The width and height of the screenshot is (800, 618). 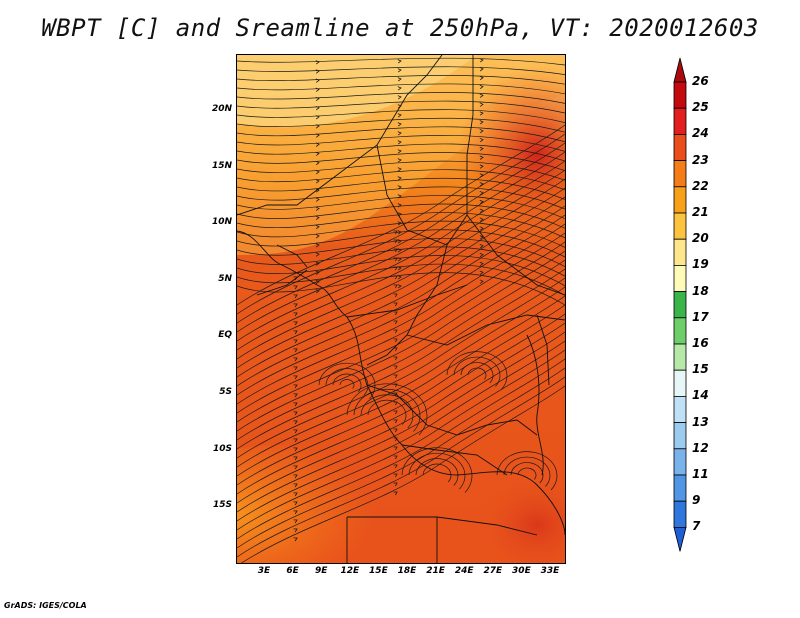 I want to click on colorbar-tick-label: 12, so click(x=700, y=447).